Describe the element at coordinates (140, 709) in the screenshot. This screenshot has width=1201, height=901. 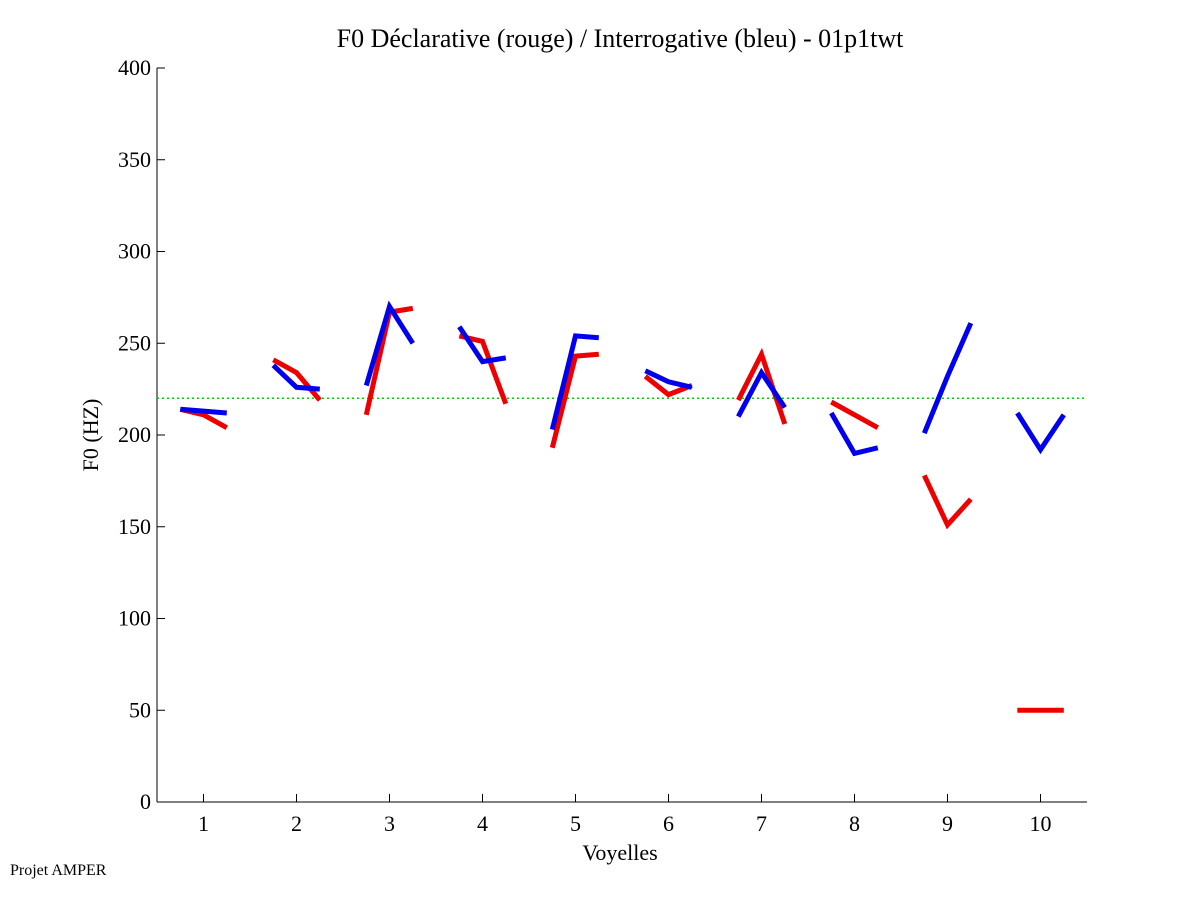
I see `y-tick-label: 50` at that location.